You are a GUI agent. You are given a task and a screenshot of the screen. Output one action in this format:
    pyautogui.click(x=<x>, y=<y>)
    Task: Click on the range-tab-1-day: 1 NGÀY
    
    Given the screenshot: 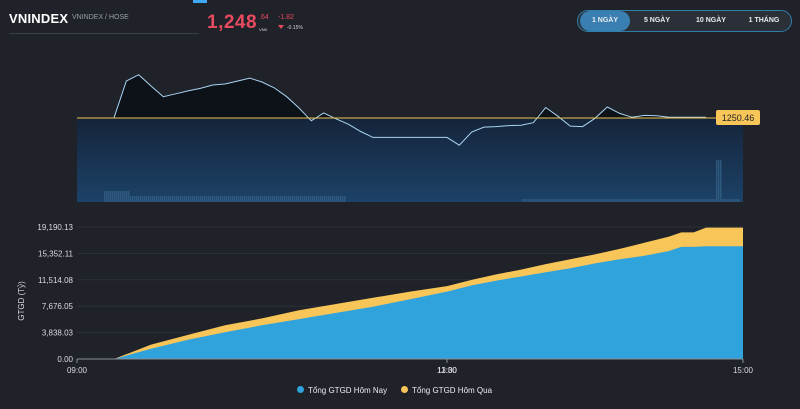 What is the action you would take?
    pyautogui.click(x=605, y=21)
    